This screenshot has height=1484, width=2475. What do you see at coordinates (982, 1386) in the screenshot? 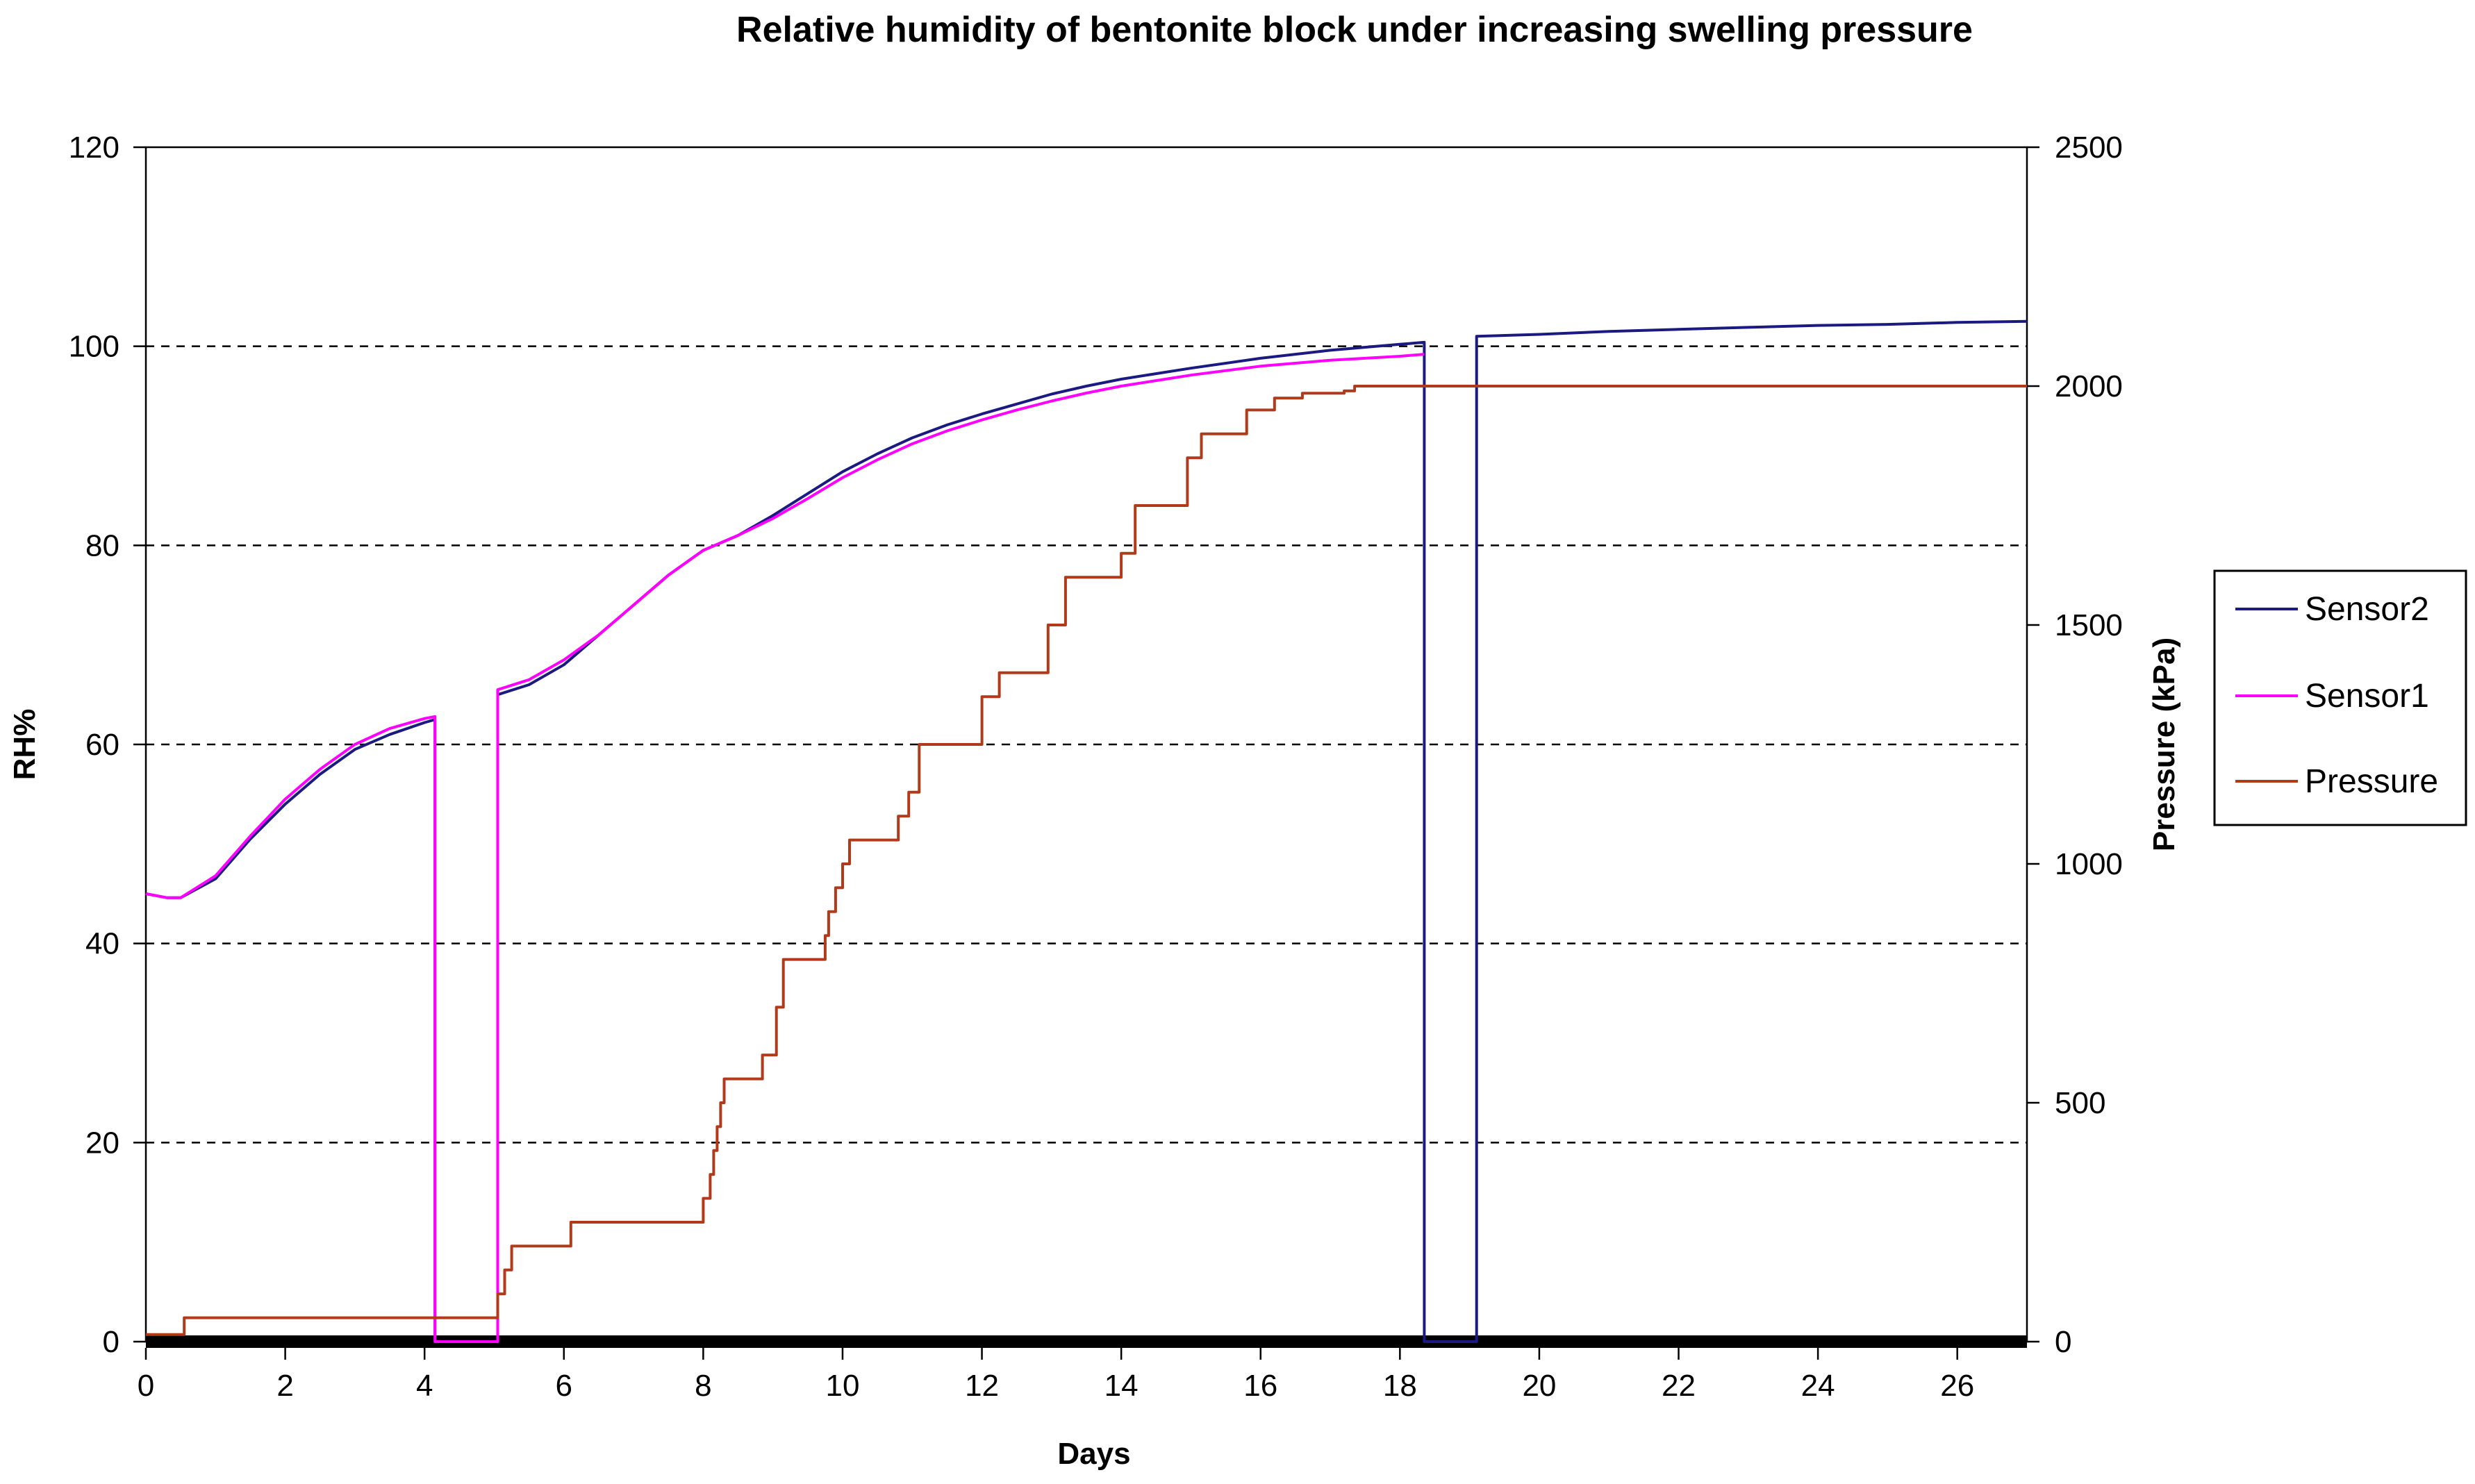
I see `x-tick-label: 12` at bounding box center [982, 1386].